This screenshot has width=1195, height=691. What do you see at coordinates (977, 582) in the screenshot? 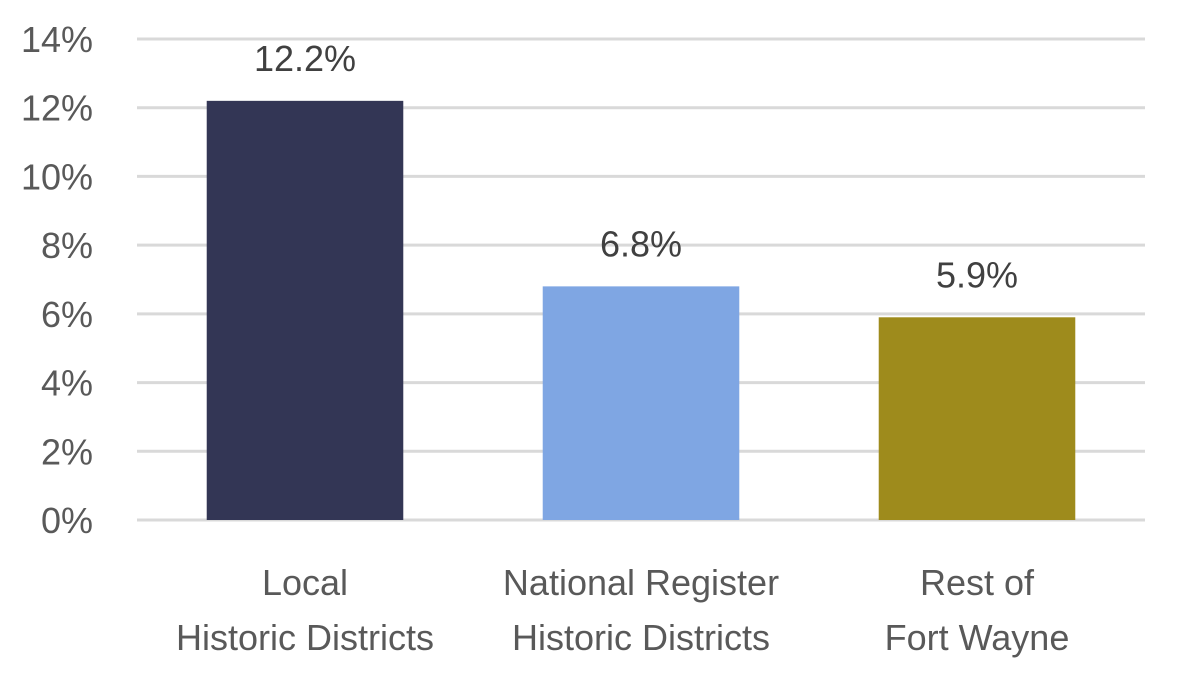
I see `x-category-label: Rest of` at bounding box center [977, 582].